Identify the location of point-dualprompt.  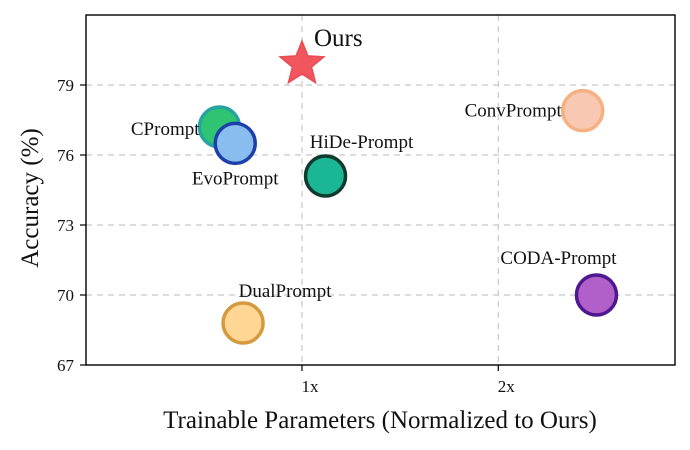
(243, 323).